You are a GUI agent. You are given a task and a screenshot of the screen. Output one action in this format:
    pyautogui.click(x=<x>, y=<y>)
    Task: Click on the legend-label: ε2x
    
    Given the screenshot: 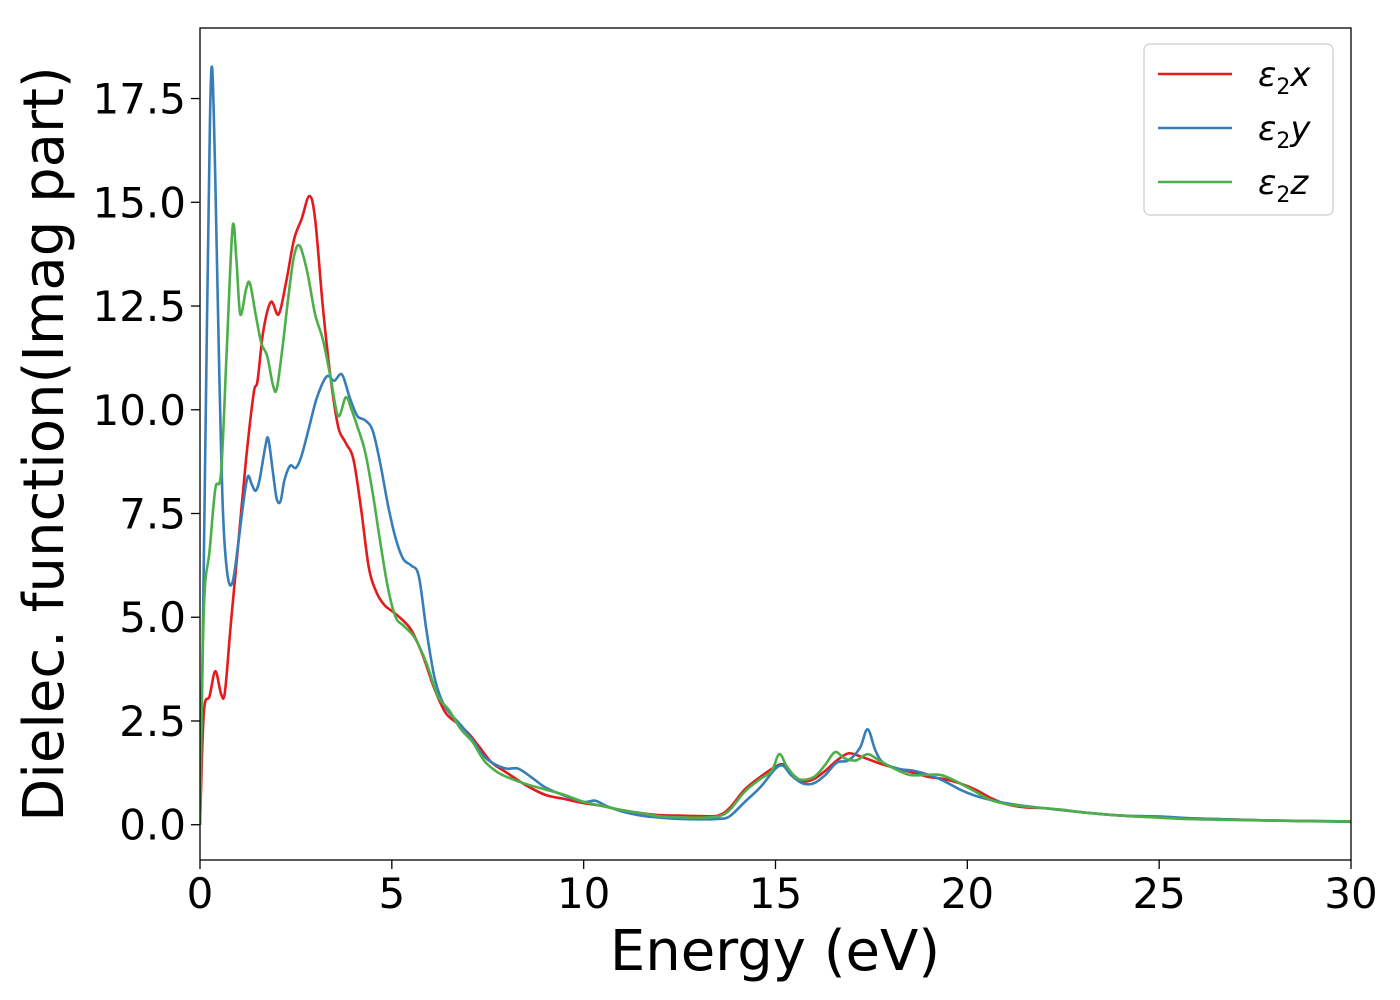 What is the action you would take?
    pyautogui.click(x=1284, y=77)
    